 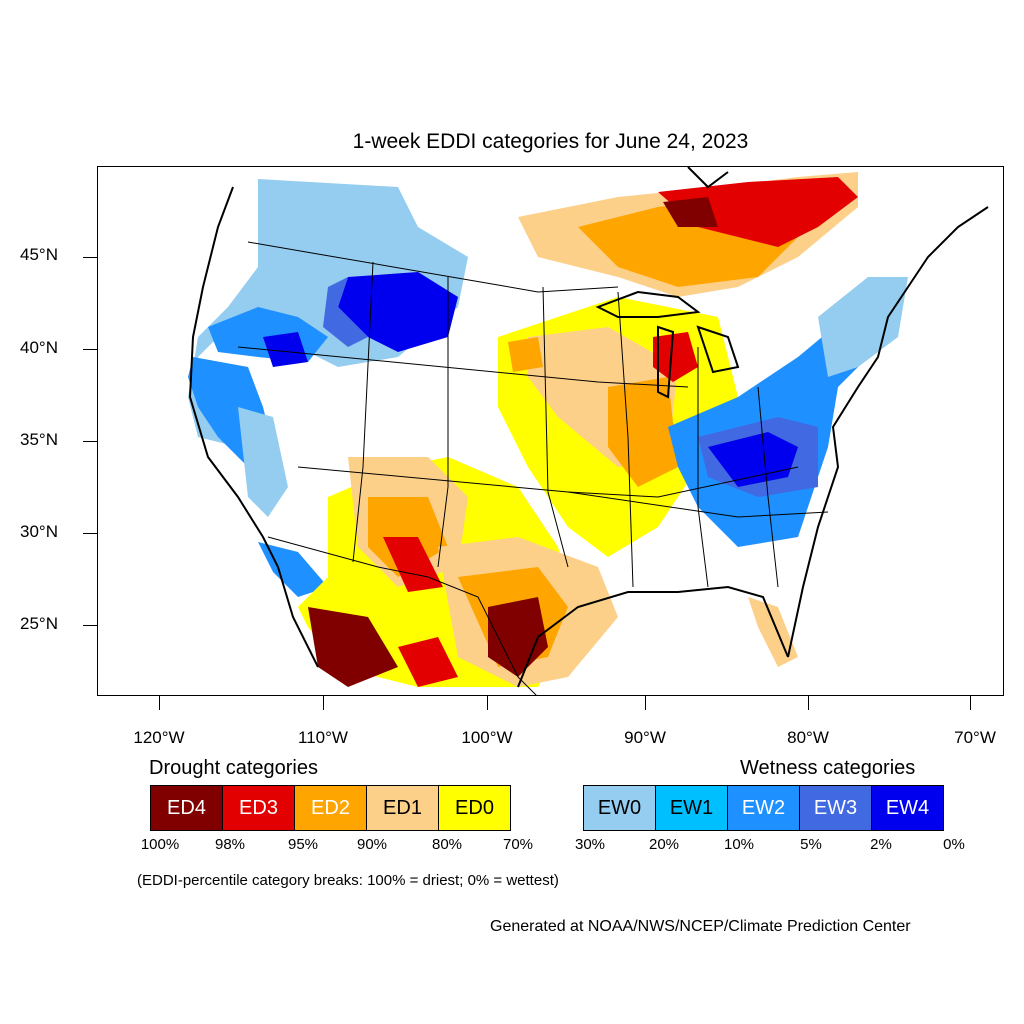 I want to click on legend-ew4-label: EW4, so click(x=907, y=807).